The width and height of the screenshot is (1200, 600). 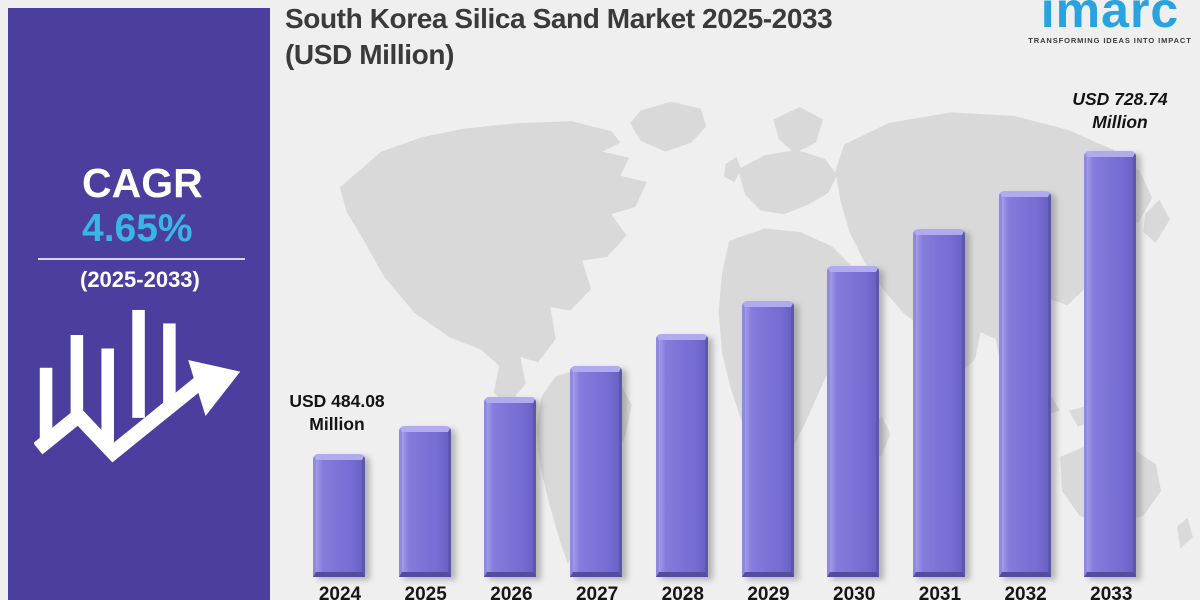 What do you see at coordinates (1110, 364) in the screenshot?
I see `bar-2033` at bounding box center [1110, 364].